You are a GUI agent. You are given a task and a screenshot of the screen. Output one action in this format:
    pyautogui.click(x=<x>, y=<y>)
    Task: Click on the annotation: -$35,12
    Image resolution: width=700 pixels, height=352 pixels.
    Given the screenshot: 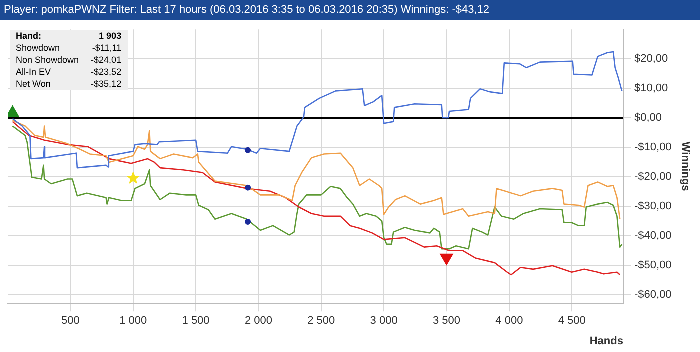 What is the action you would take?
    pyautogui.click(x=106, y=84)
    